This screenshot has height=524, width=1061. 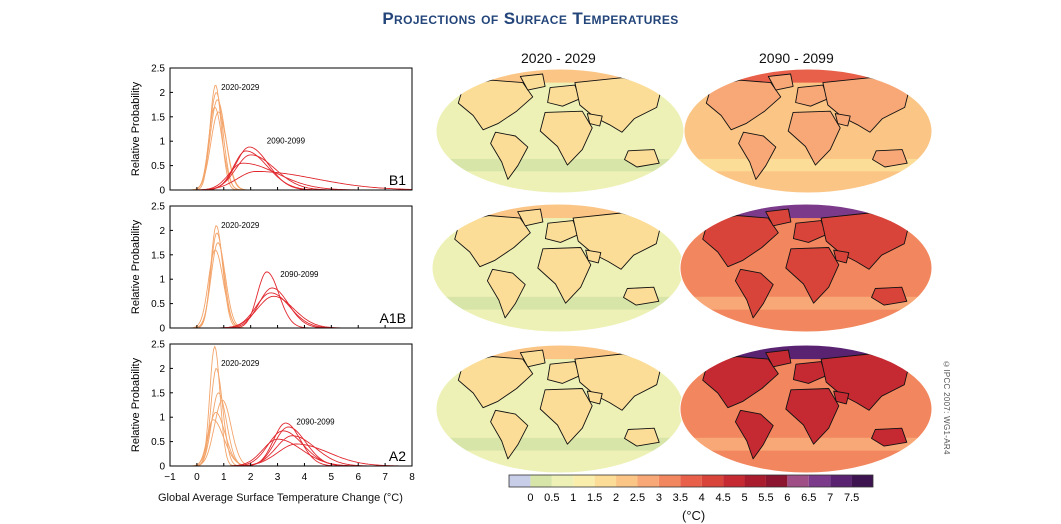 I want to click on x-tick-label: 7, so click(x=385, y=477).